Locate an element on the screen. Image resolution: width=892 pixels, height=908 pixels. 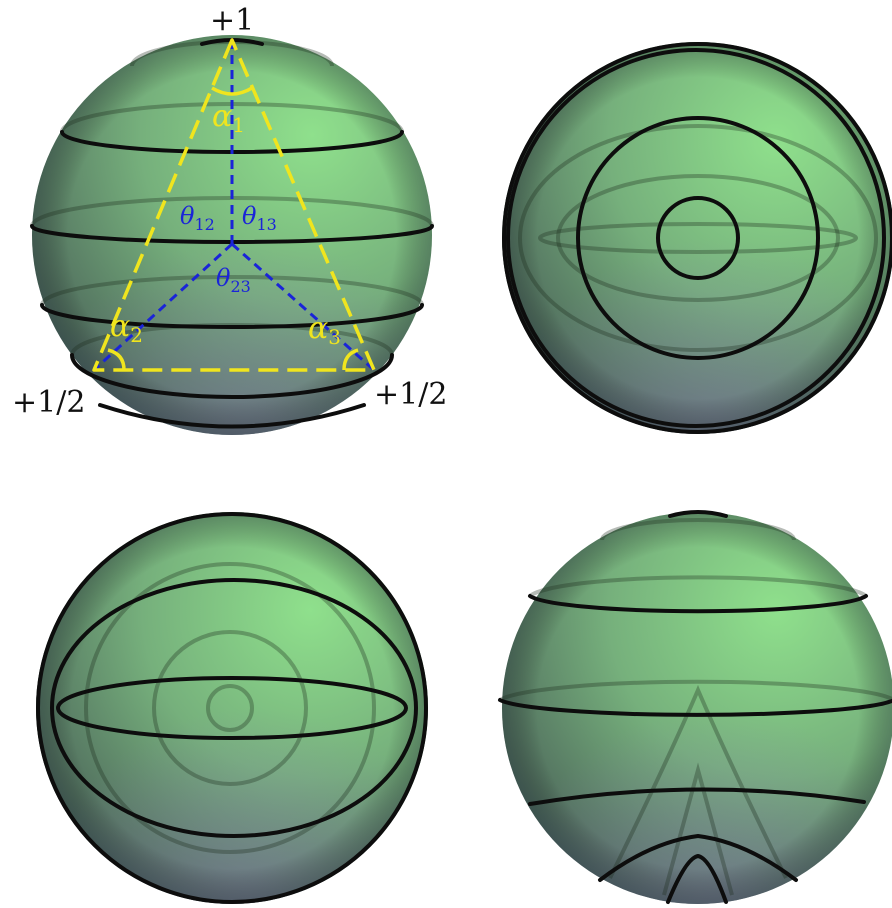
angle-alpha1-label: α1 is located at coordinates (228, 118).